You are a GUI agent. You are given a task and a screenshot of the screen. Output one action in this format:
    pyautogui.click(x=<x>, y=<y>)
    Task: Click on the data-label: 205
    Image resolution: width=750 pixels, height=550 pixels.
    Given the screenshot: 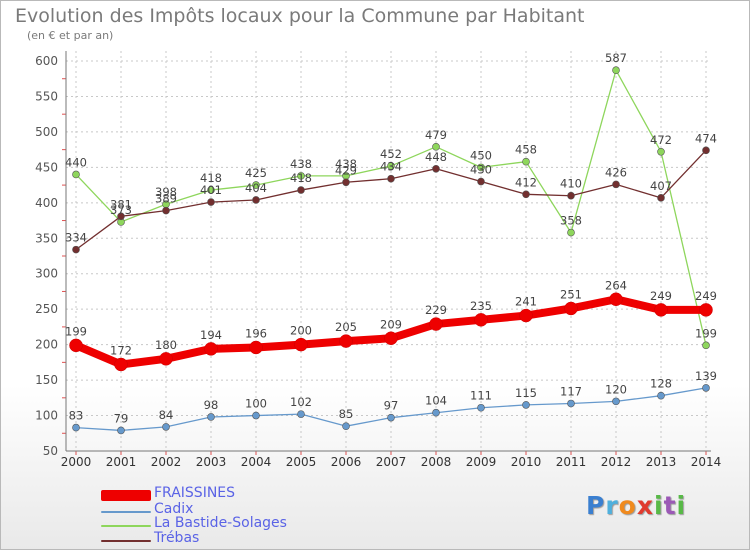 What is the action you would take?
    pyautogui.click(x=346, y=327)
    